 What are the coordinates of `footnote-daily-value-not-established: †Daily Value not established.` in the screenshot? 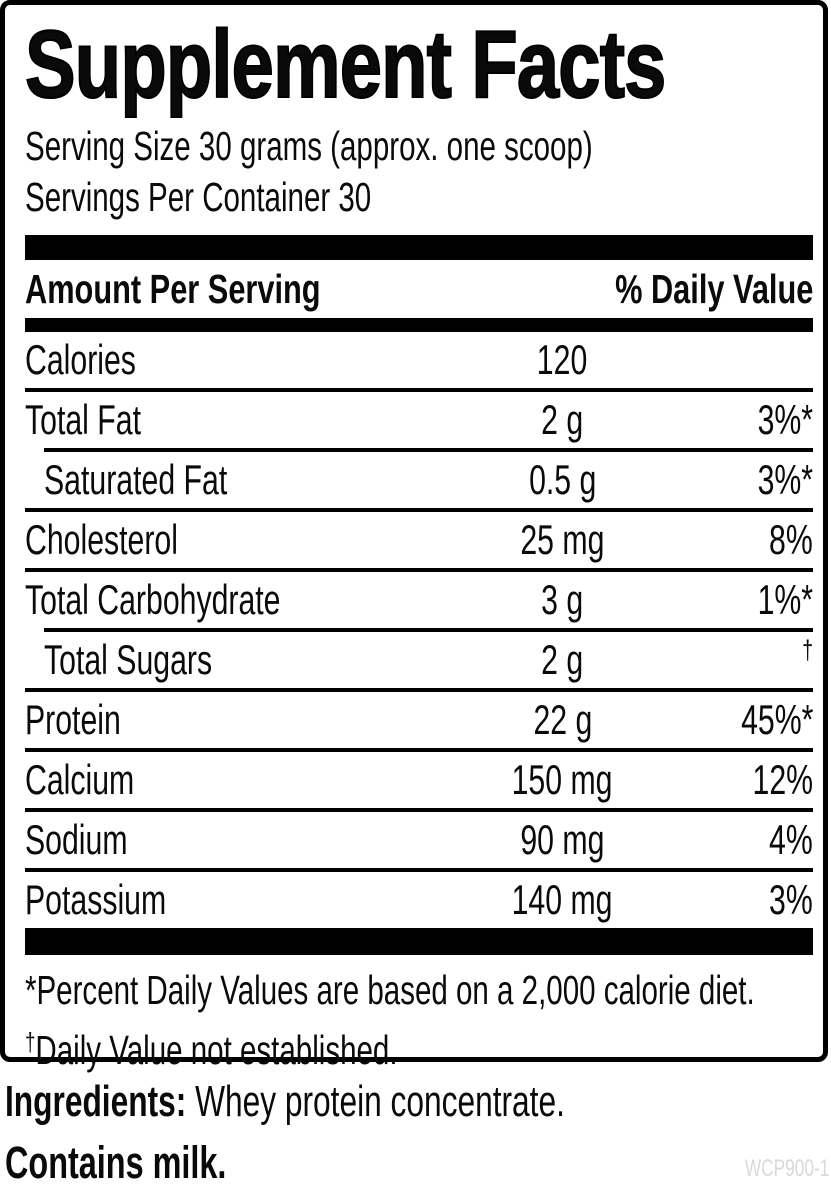 It's located at (211, 1050).